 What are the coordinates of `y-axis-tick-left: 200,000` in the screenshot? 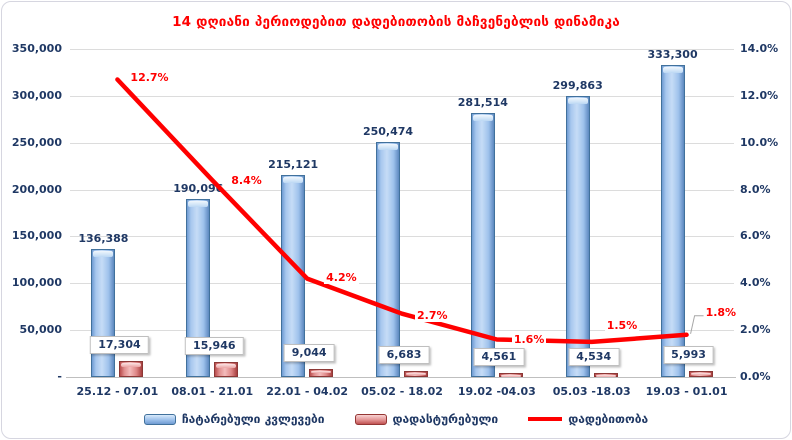 It's located at (36, 189).